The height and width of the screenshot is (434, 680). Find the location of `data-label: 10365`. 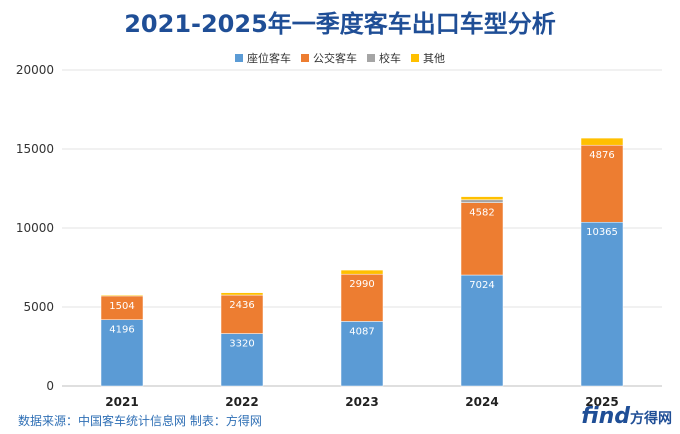

data-label: 10365 is located at coordinates (602, 232).